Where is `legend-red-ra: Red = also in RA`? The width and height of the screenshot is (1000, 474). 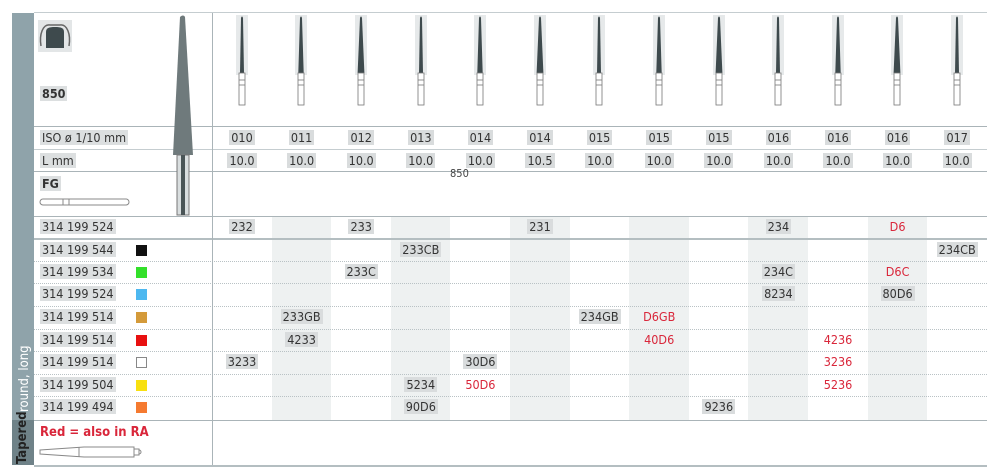
legend-red-ra: Red = also in RA is located at coordinates (94, 432).